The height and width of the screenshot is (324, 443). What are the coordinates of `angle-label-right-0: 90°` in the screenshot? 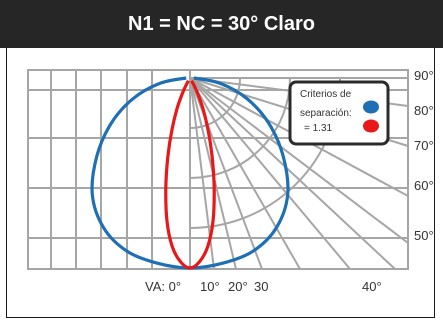 It's located at (424, 75).